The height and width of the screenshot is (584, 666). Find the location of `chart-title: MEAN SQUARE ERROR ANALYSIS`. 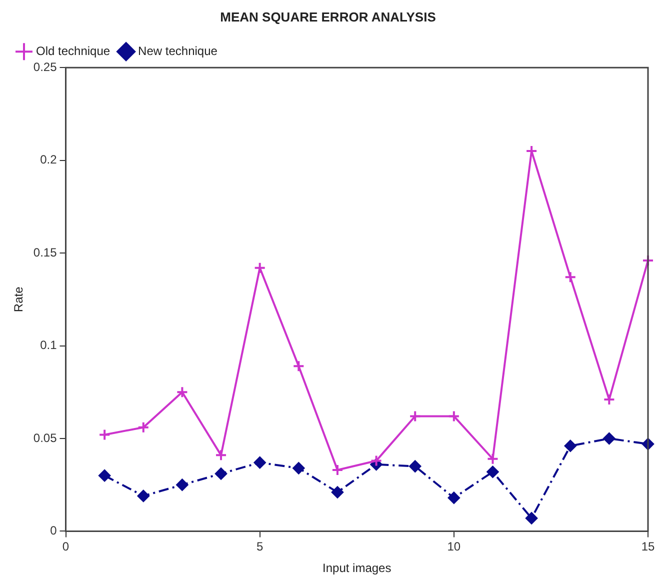

chart-title: MEAN SQUARE ERROR ANALYSIS is located at coordinates (328, 16).